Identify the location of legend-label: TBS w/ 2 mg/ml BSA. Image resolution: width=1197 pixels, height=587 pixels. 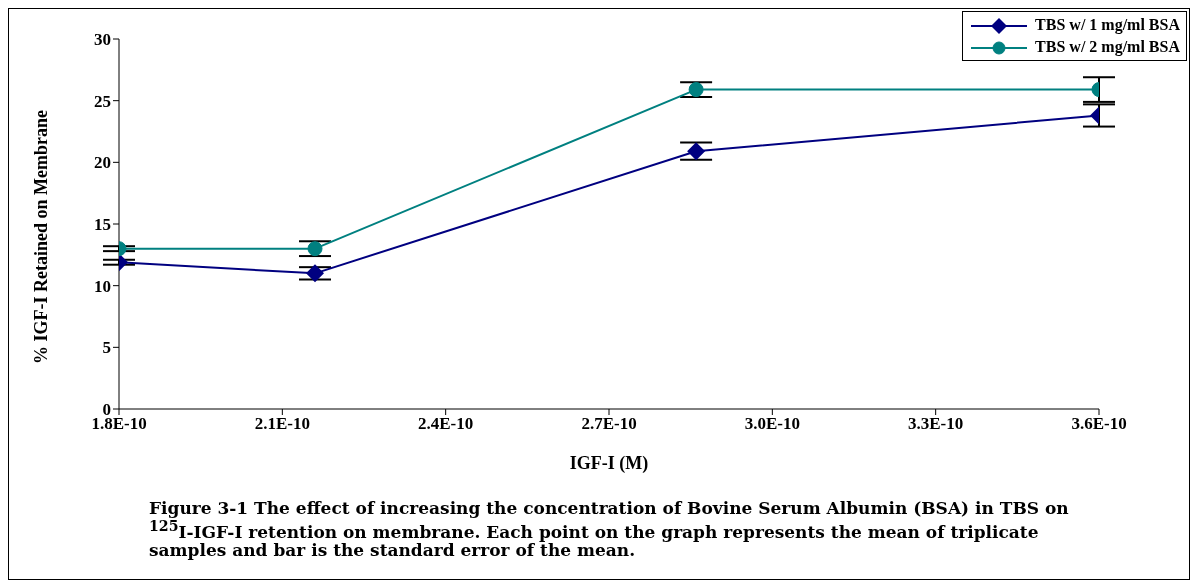
(1107, 47).